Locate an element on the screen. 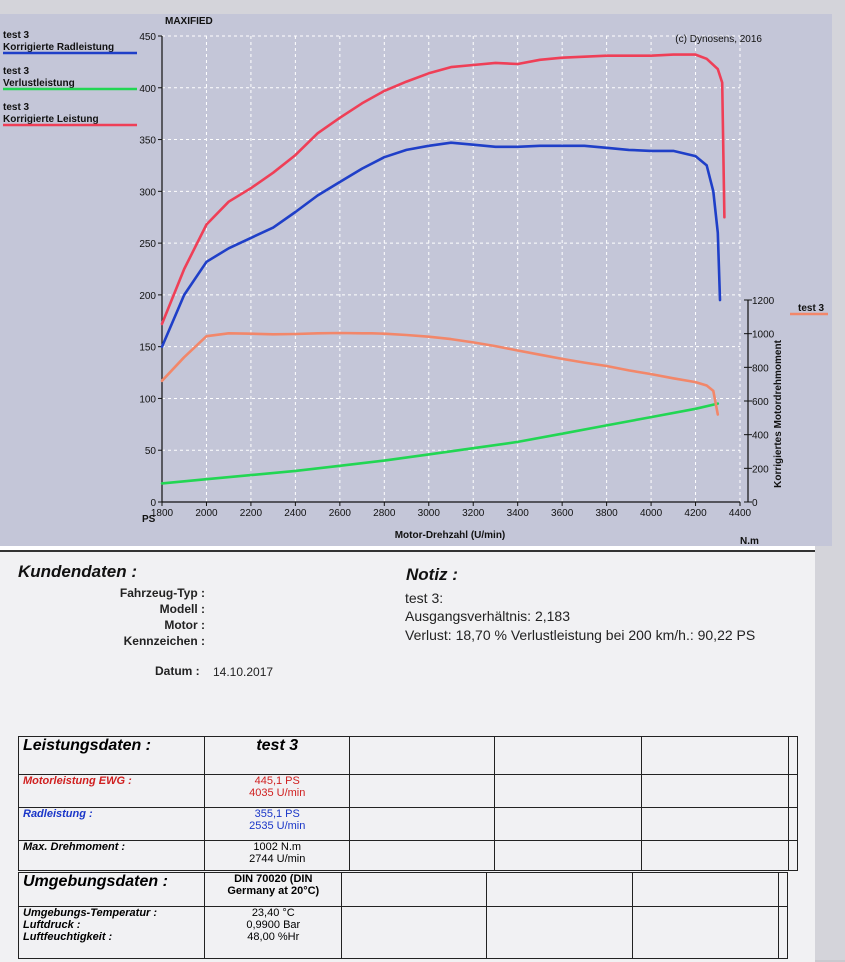 This screenshot has width=845, height=962. x-tick-label: 2000 is located at coordinates (206, 513).